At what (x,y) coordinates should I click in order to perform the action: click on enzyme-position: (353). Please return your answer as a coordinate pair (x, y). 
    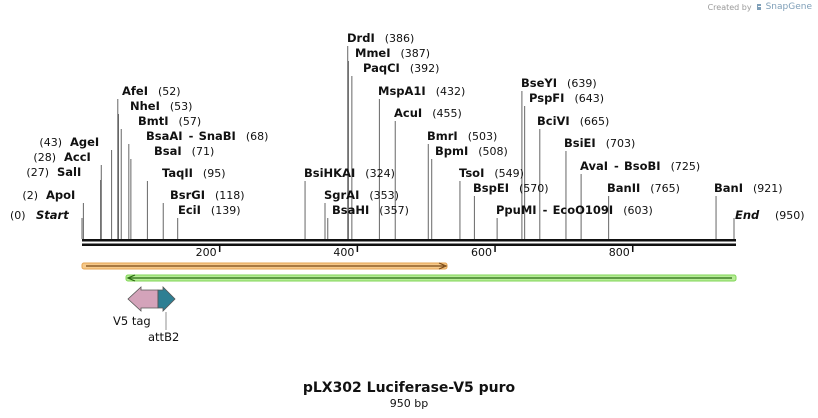
    Looking at the image, I should click on (384, 195).